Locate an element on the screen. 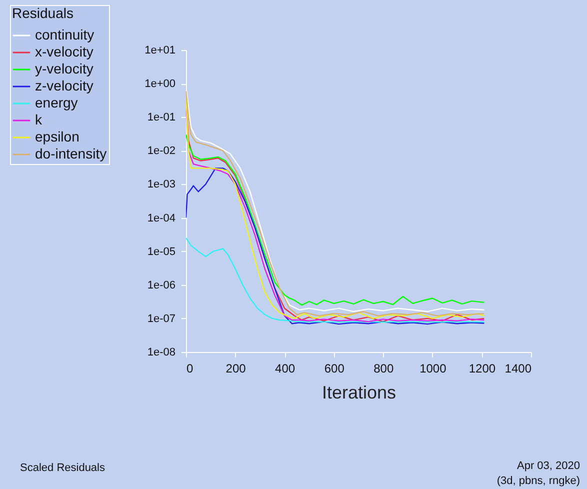 Image resolution: width=587 pixels, height=489 pixels. x-tick-label: 0 is located at coordinates (190, 369).